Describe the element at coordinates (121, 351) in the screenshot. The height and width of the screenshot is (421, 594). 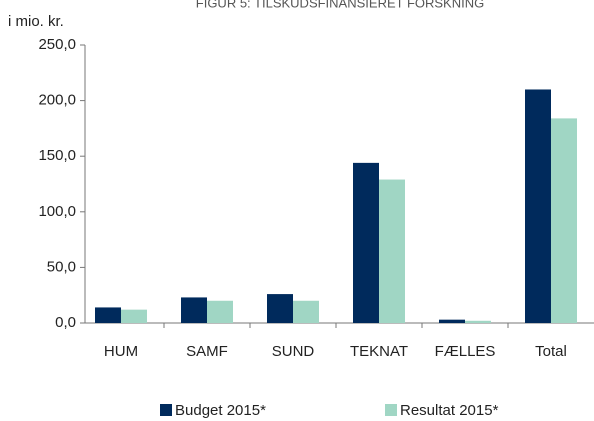
I see `x-tick-label: HUM` at that location.